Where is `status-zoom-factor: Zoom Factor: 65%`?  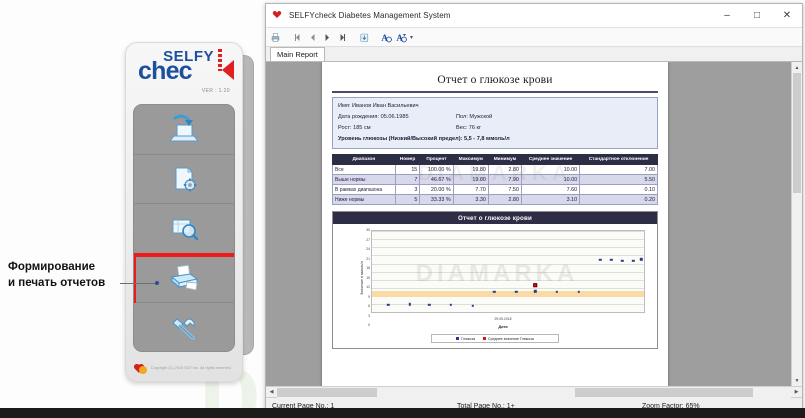 status-zoom-factor: Zoom Factor: 65% is located at coordinates (671, 406).